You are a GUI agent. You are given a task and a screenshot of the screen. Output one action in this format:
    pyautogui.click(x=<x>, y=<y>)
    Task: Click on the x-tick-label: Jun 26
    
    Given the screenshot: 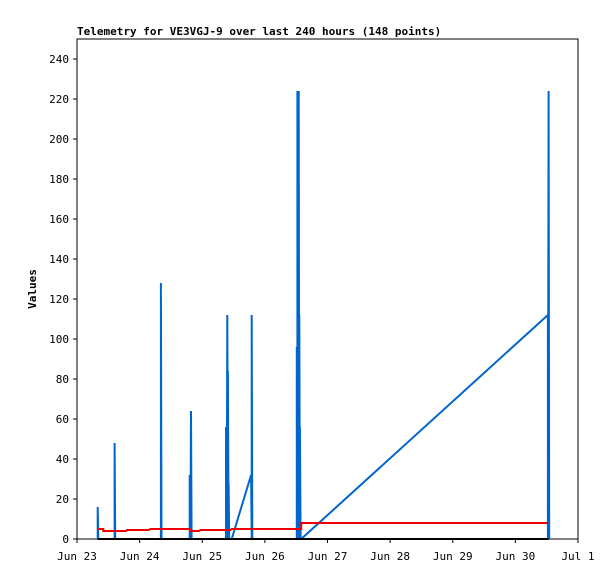 What is the action you would take?
    pyautogui.click(x=265, y=556)
    